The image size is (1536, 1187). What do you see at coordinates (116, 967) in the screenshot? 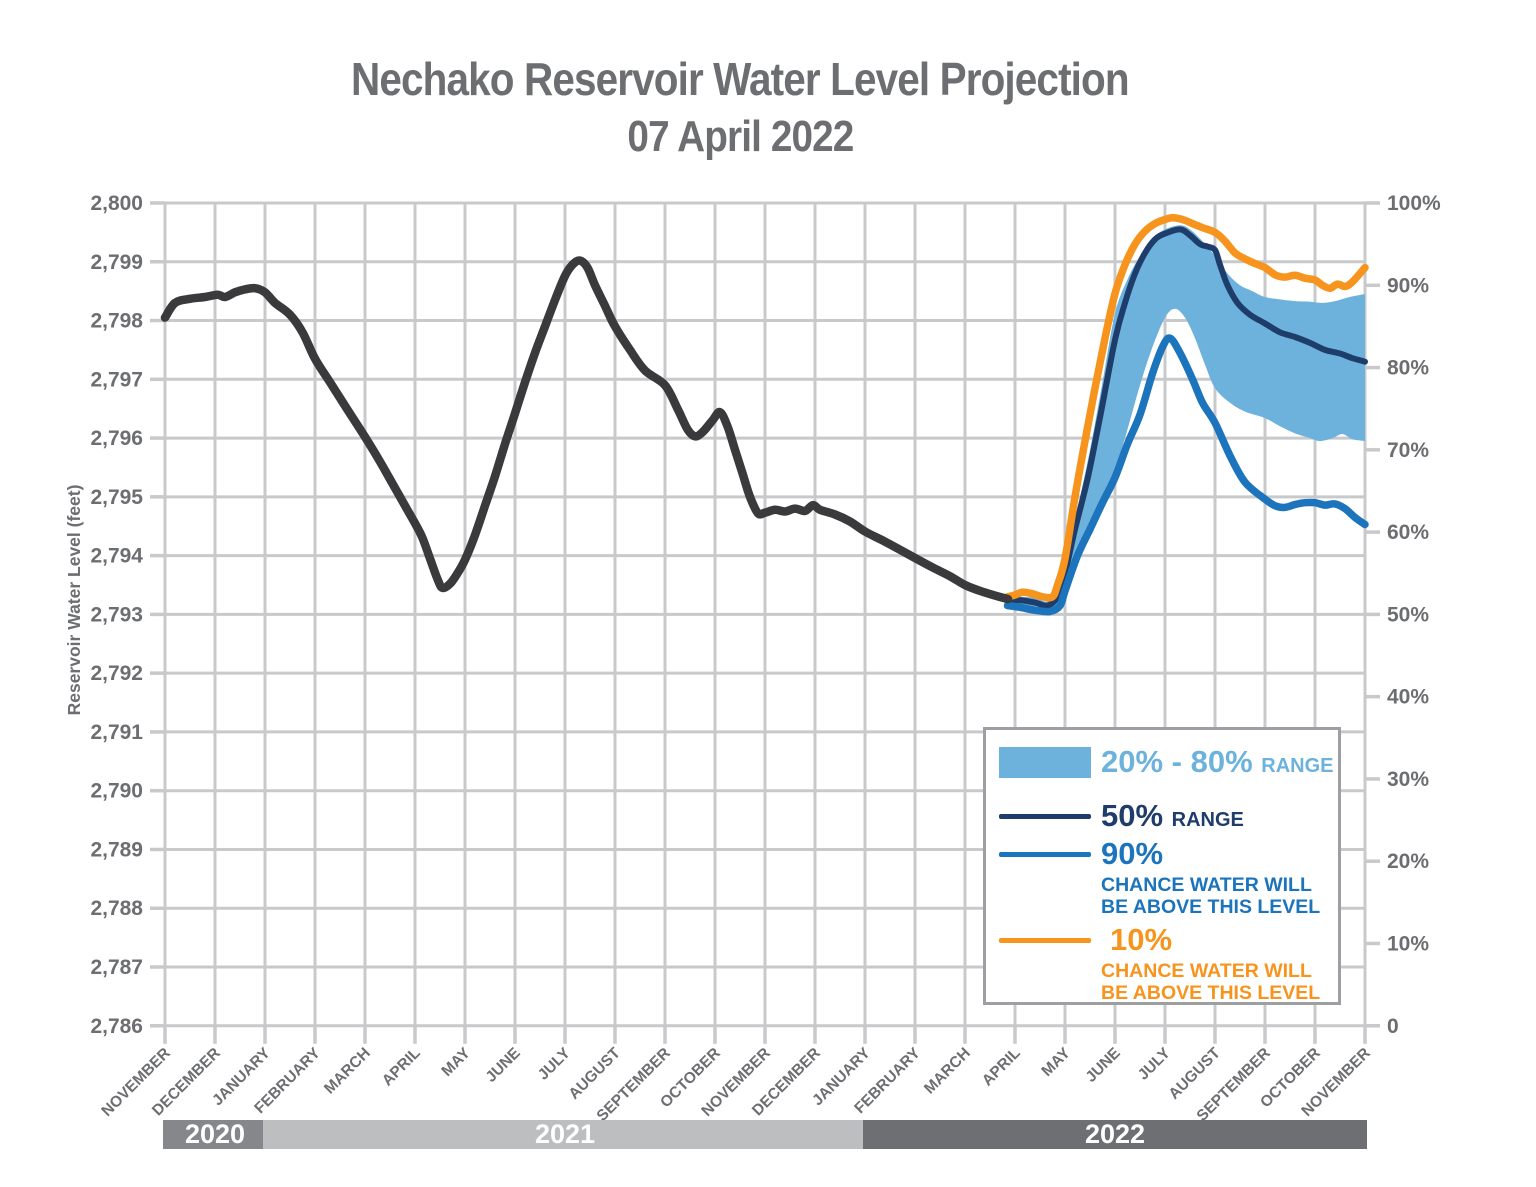
I see `y-axis-tick-label: 2,787` at bounding box center [116, 967].